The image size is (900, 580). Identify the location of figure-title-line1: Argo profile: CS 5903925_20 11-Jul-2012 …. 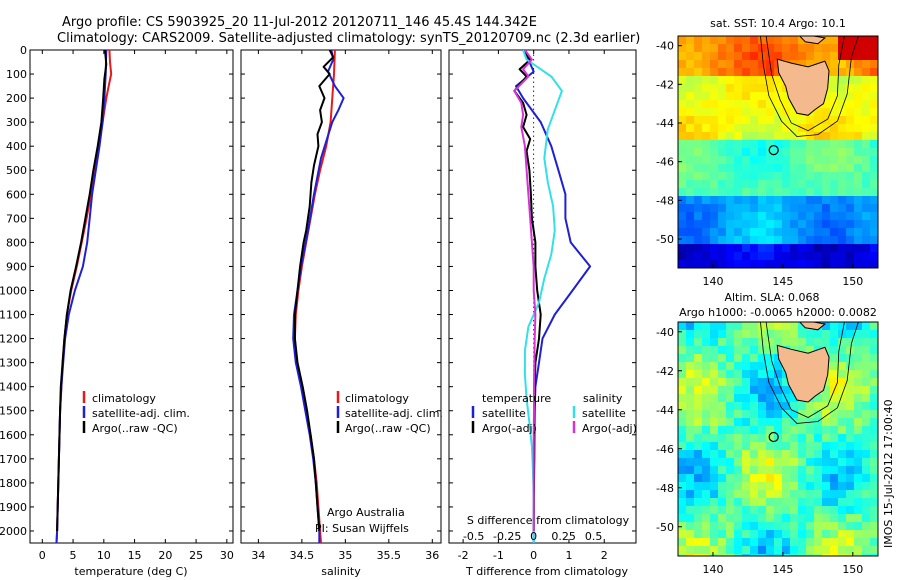
(299, 22).